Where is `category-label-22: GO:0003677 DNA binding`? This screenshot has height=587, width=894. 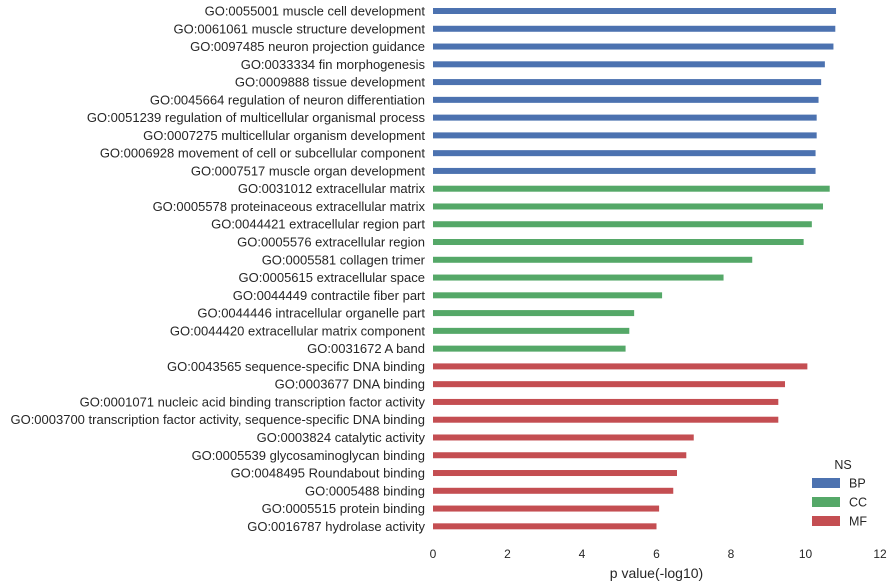 category-label-22: GO:0003677 DNA binding is located at coordinates (350, 384).